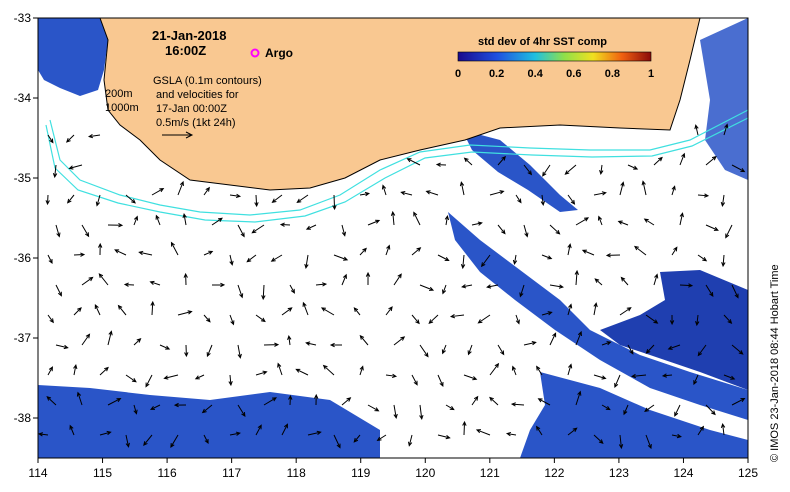 Image resolution: width=790 pixels, height=492 pixels. What do you see at coordinates (360, 473) in the screenshot?
I see `x-tick-label: 119` at bounding box center [360, 473].